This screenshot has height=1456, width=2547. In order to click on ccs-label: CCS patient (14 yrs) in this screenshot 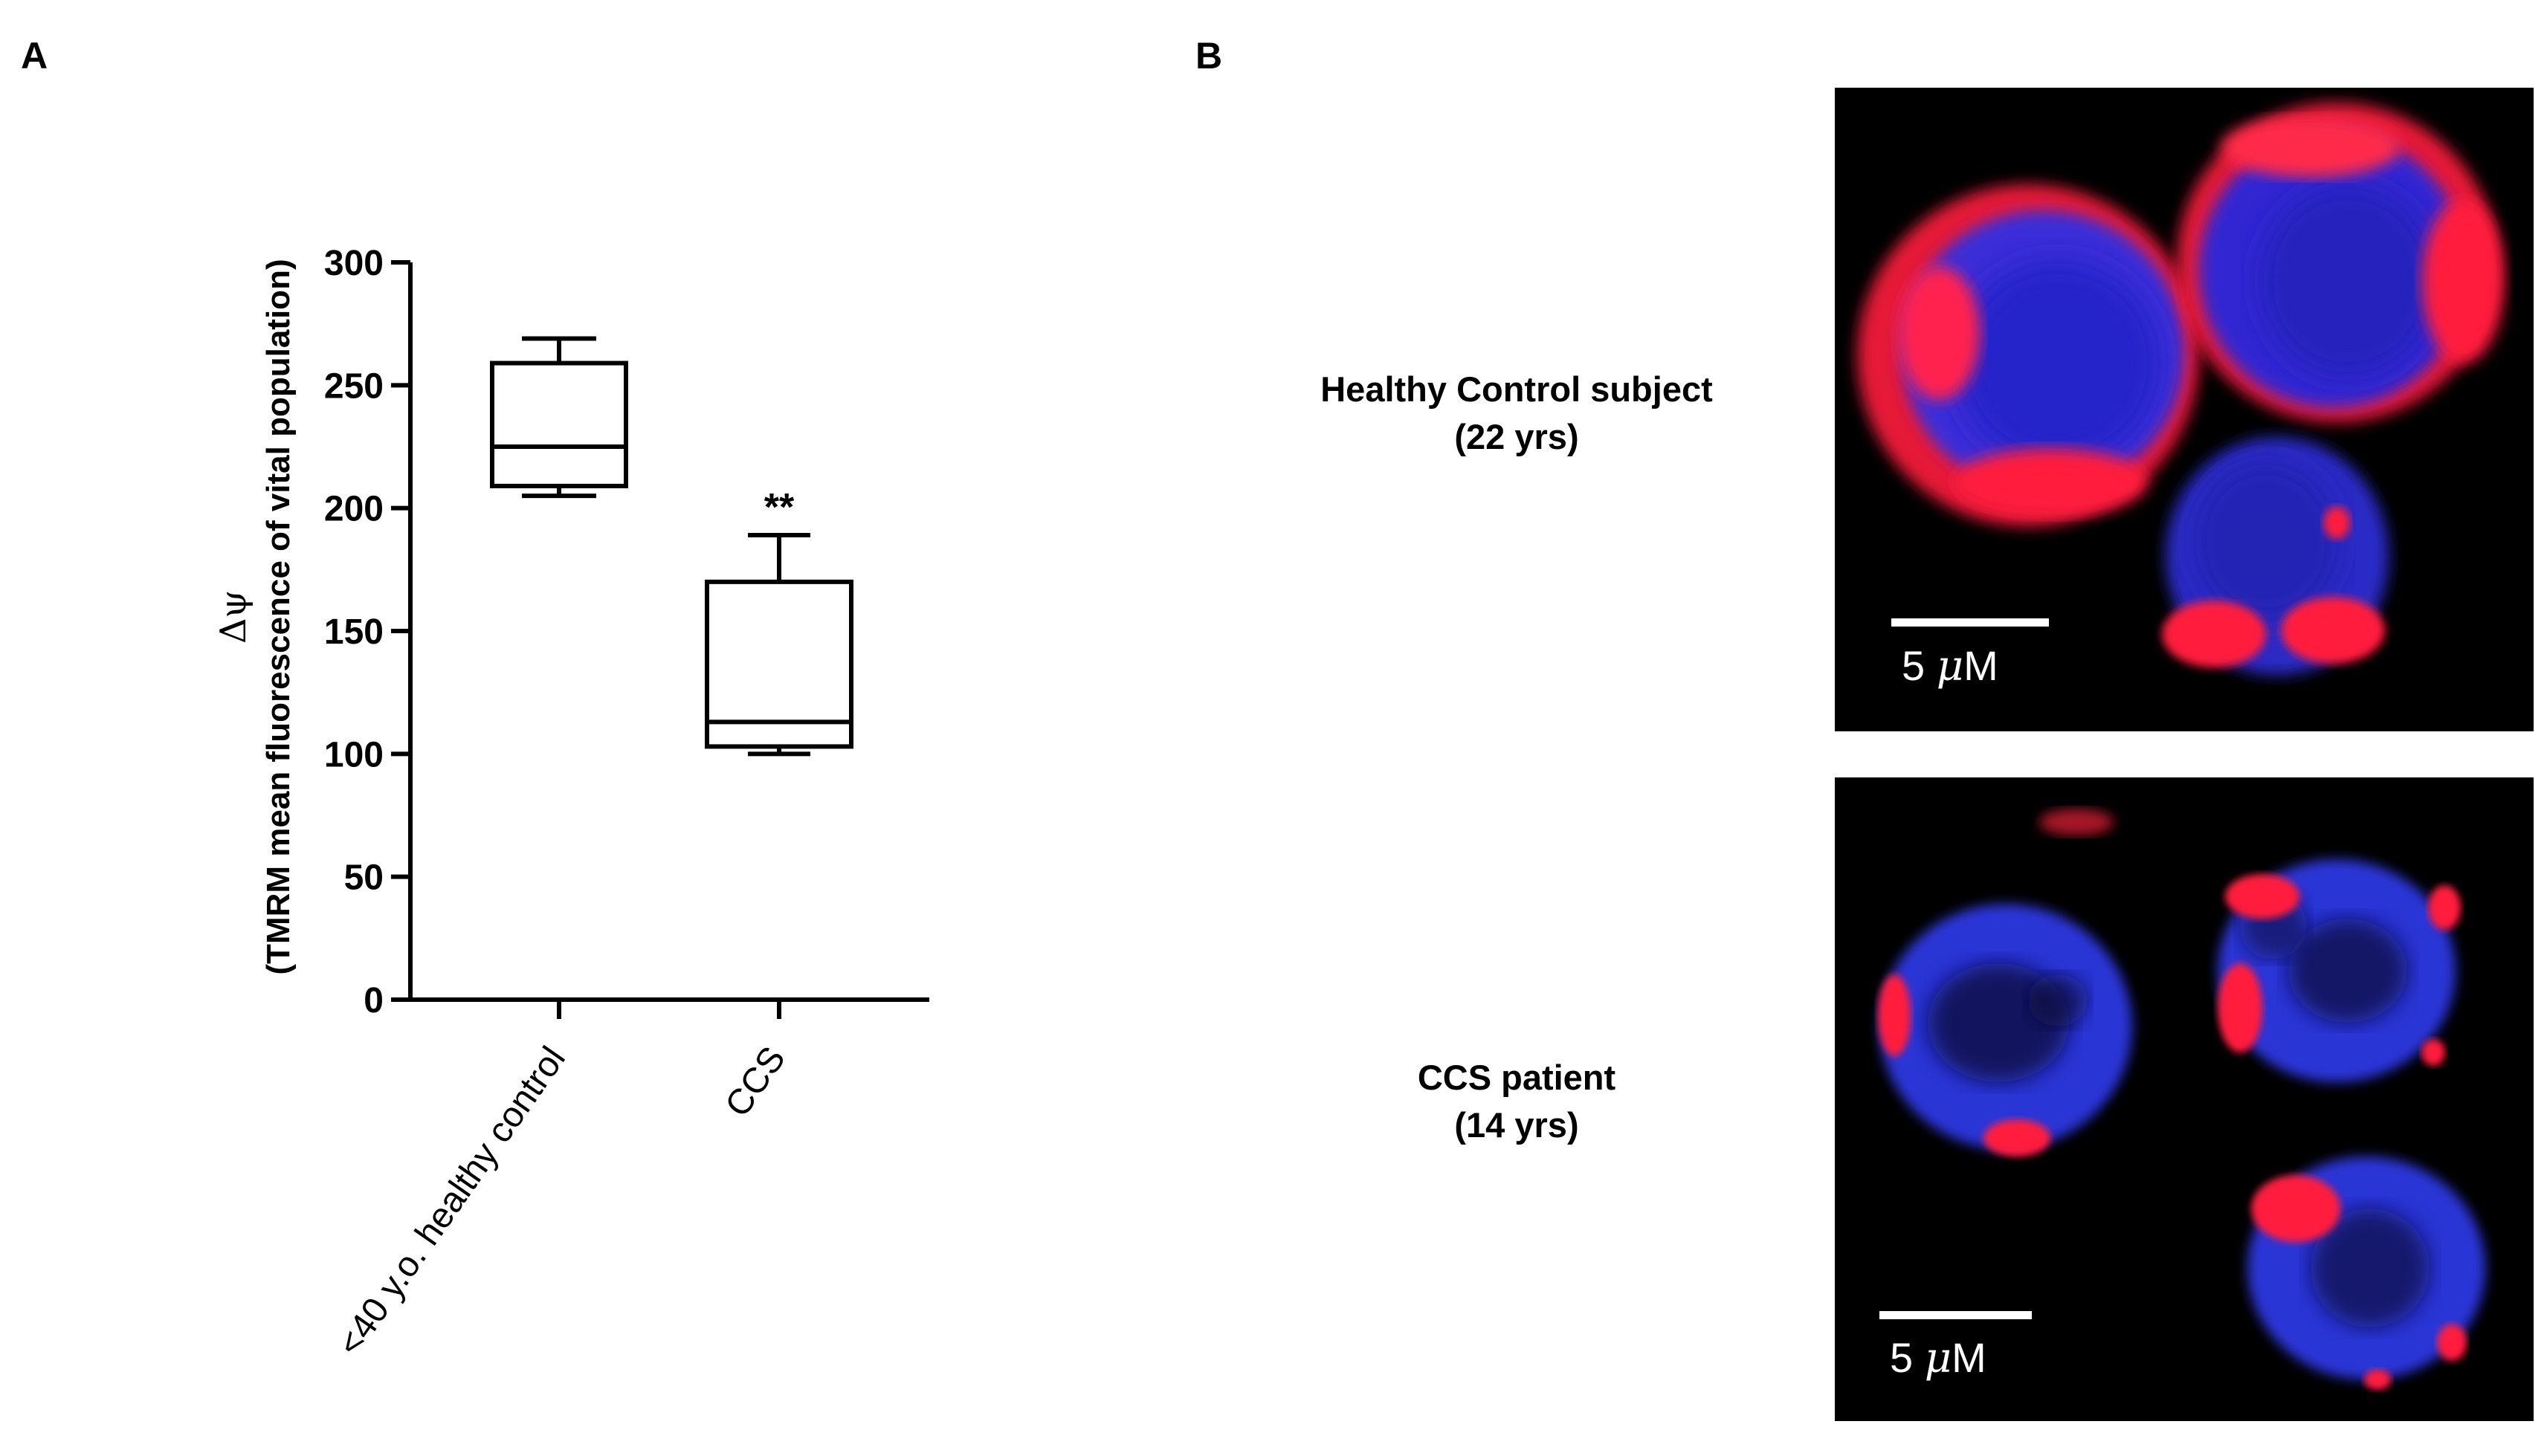, I will do `click(1516, 1102)`.